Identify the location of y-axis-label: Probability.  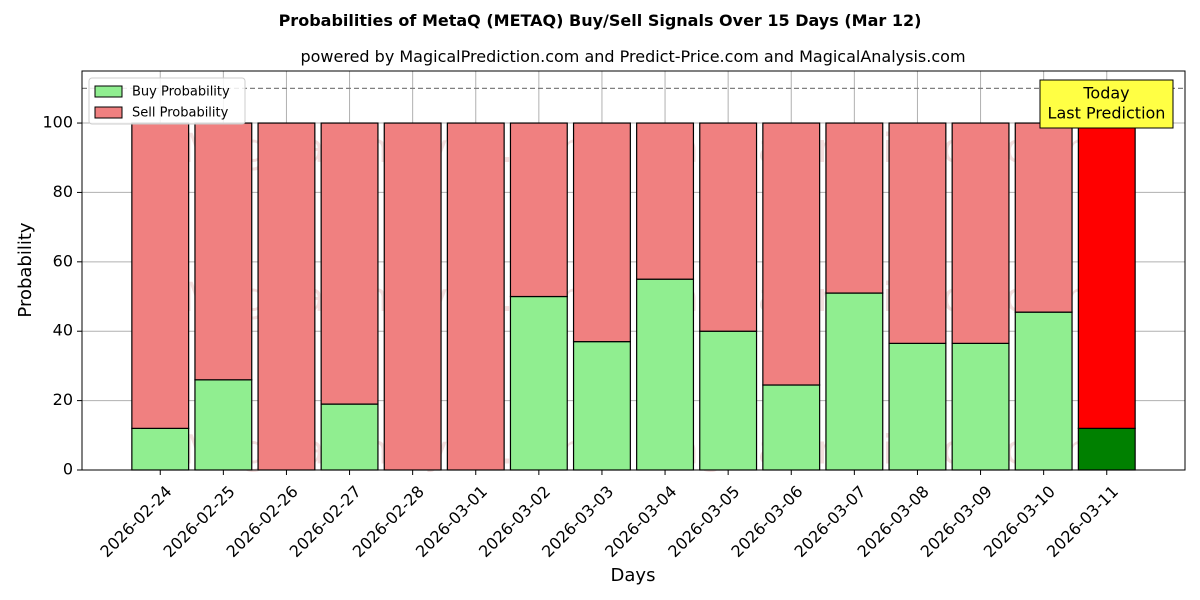
(25, 269).